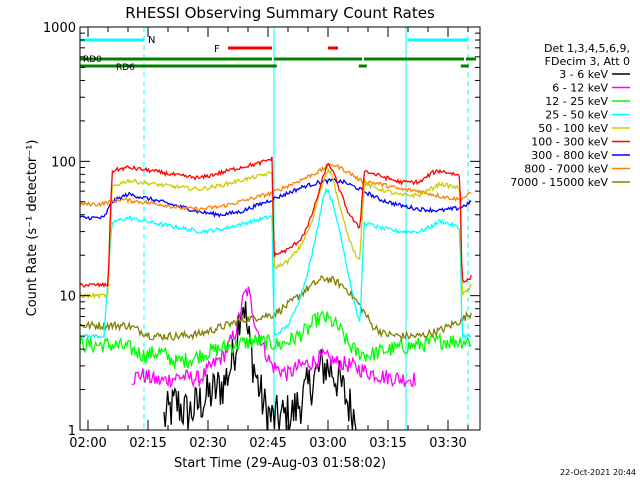 This screenshot has width=640, height=480. What do you see at coordinates (92, 60) in the screenshot?
I see `rd0-label: RD0` at bounding box center [92, 60].